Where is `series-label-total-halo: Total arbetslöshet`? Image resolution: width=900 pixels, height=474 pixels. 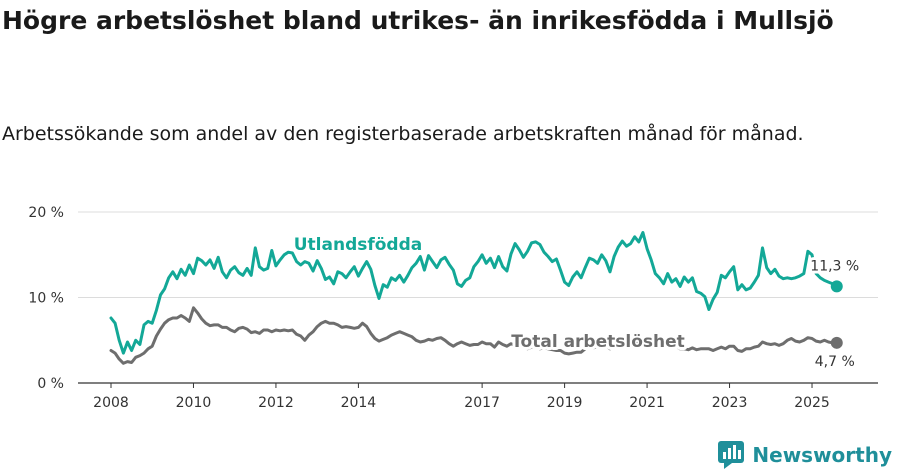
series-label-total-halo: Total arbetslöshet is located at coordinates (598, 342).